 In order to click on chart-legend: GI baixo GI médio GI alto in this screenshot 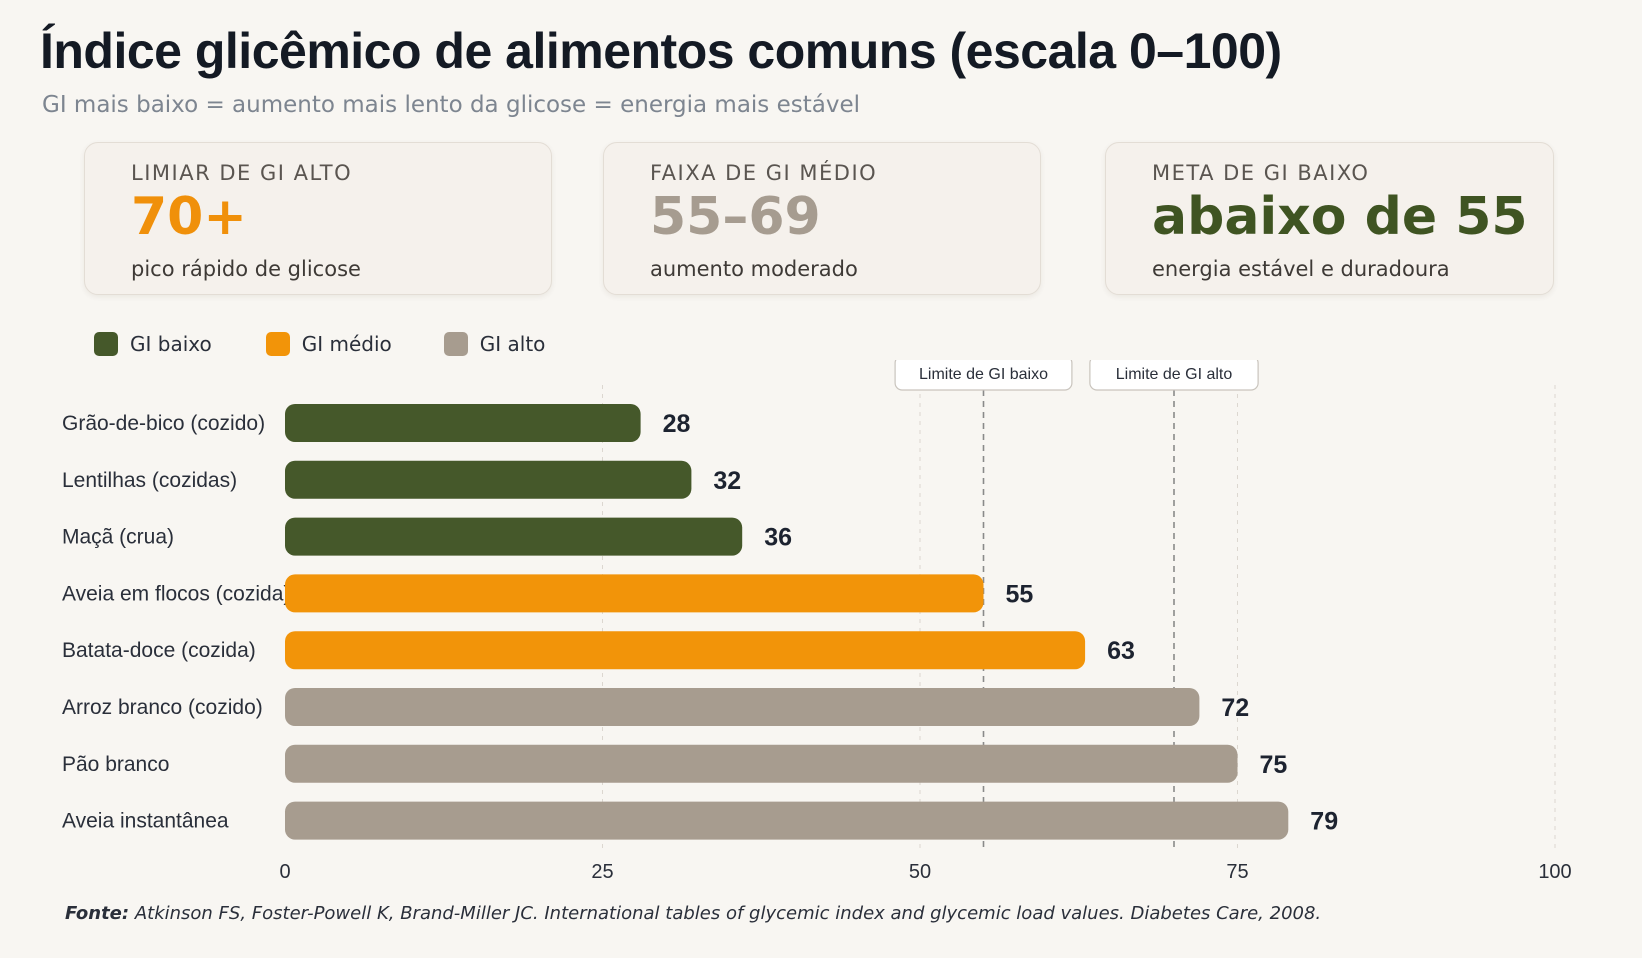, I will do `click(319, 344)`.